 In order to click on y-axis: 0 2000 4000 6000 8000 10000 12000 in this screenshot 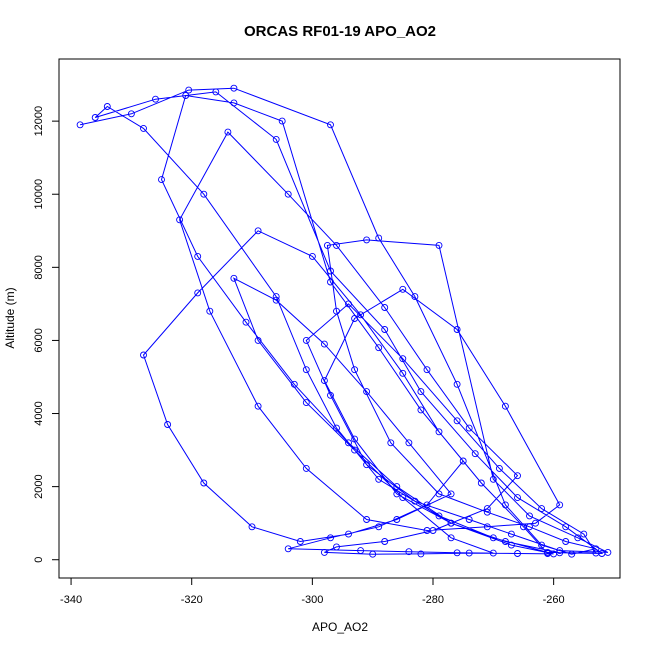, I will do `click(46, 334)`.